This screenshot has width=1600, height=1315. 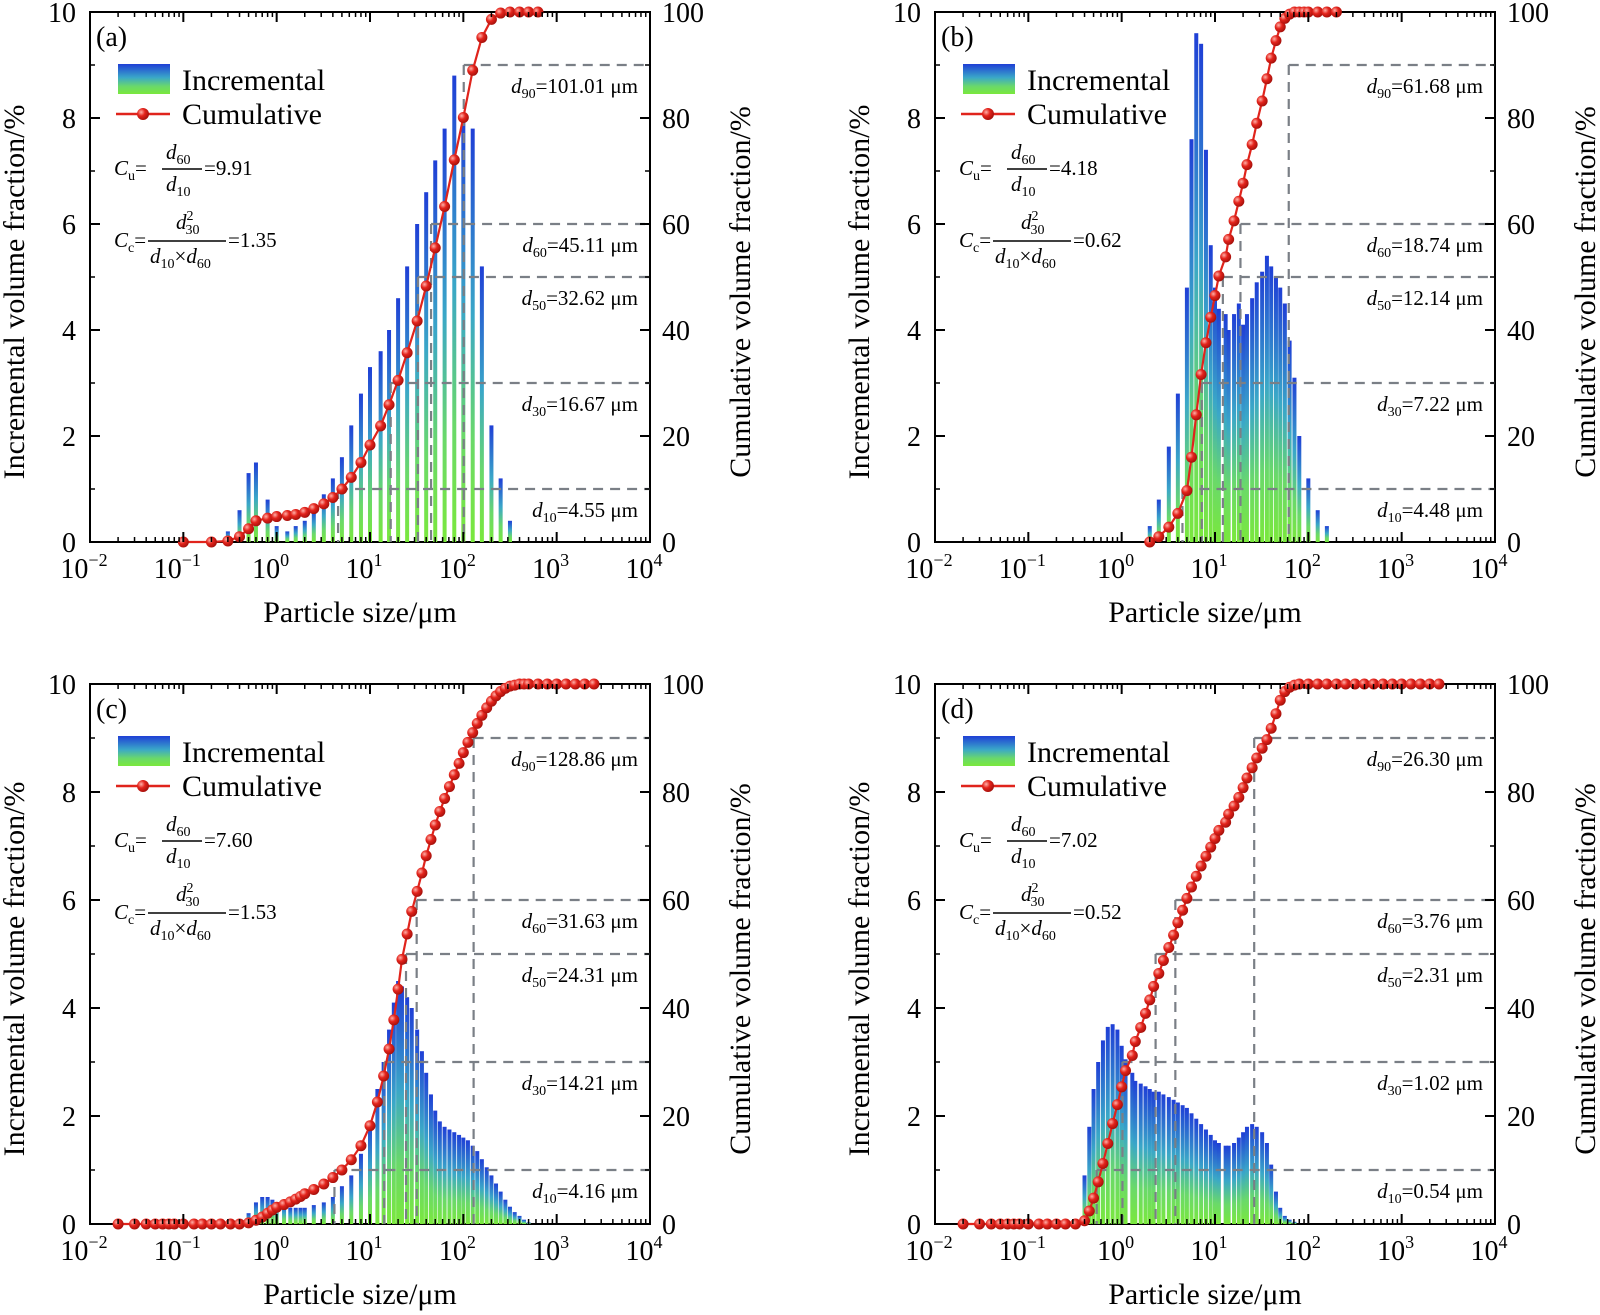 I want to click on y-right-tick-label: 100, so click(x=683, y=685).